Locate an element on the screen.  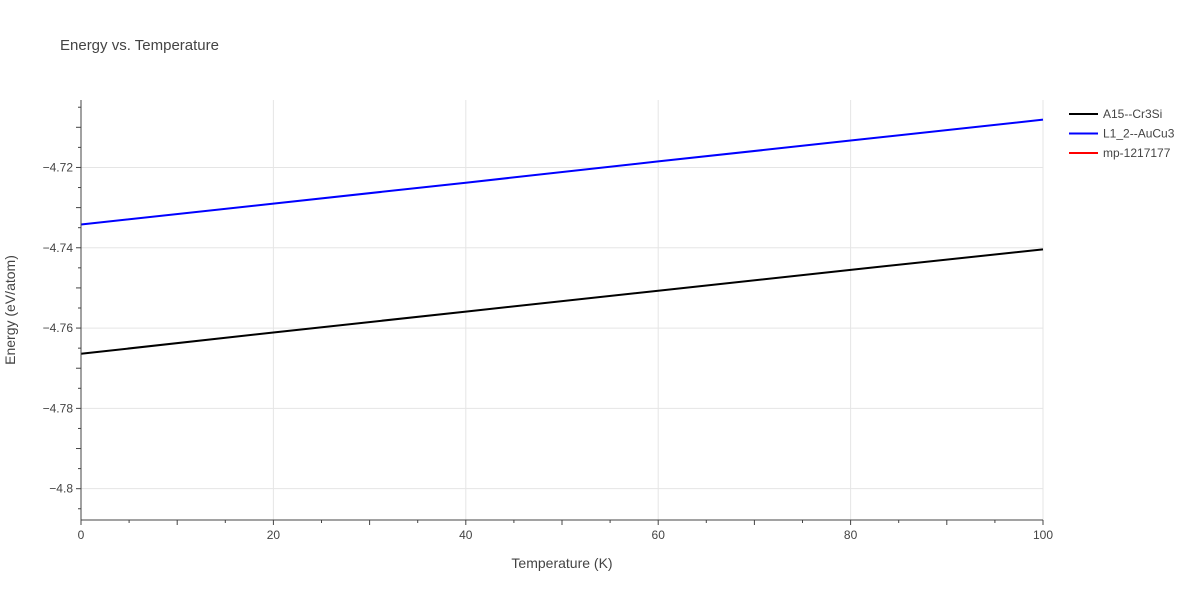
legend-label: mp-1217177 is located at coordinates (1137, 153).